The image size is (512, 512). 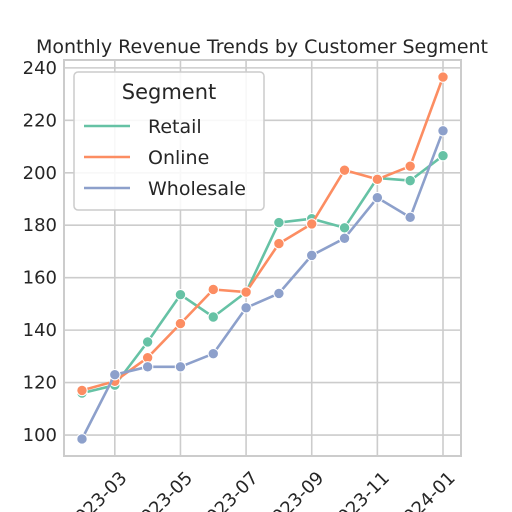 I want to click on y-tick-label: 200, so click(x=40, y=173).